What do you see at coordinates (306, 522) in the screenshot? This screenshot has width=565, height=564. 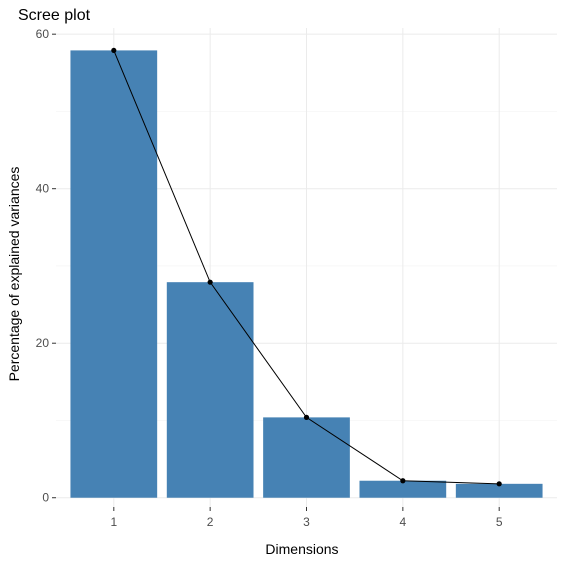 I see `x-tick-label: 3` at bounding box center [306, 522].